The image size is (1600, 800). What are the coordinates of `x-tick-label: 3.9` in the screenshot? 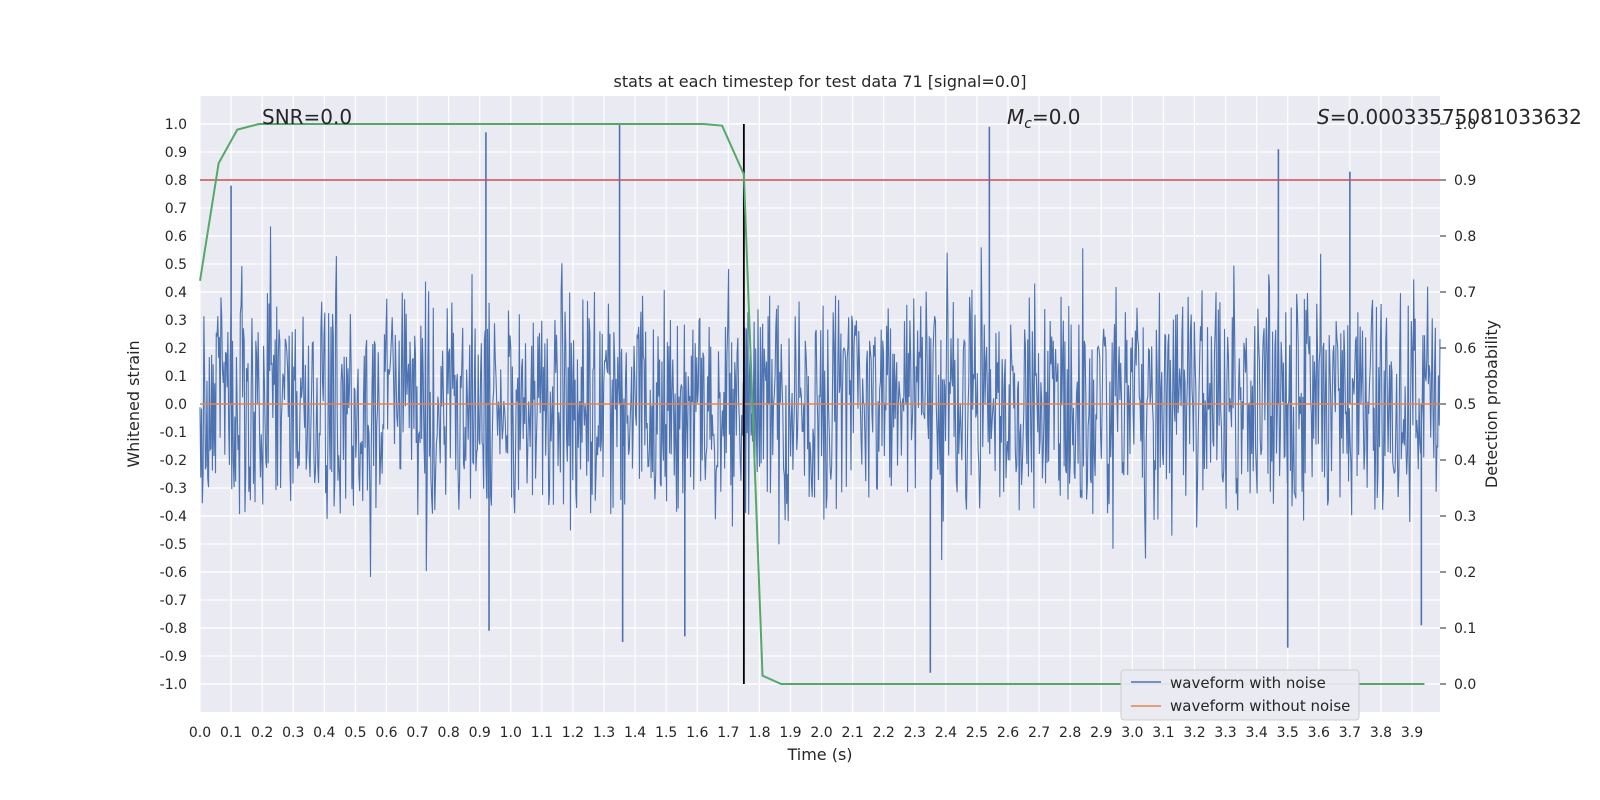 It's located at (1412, 733).